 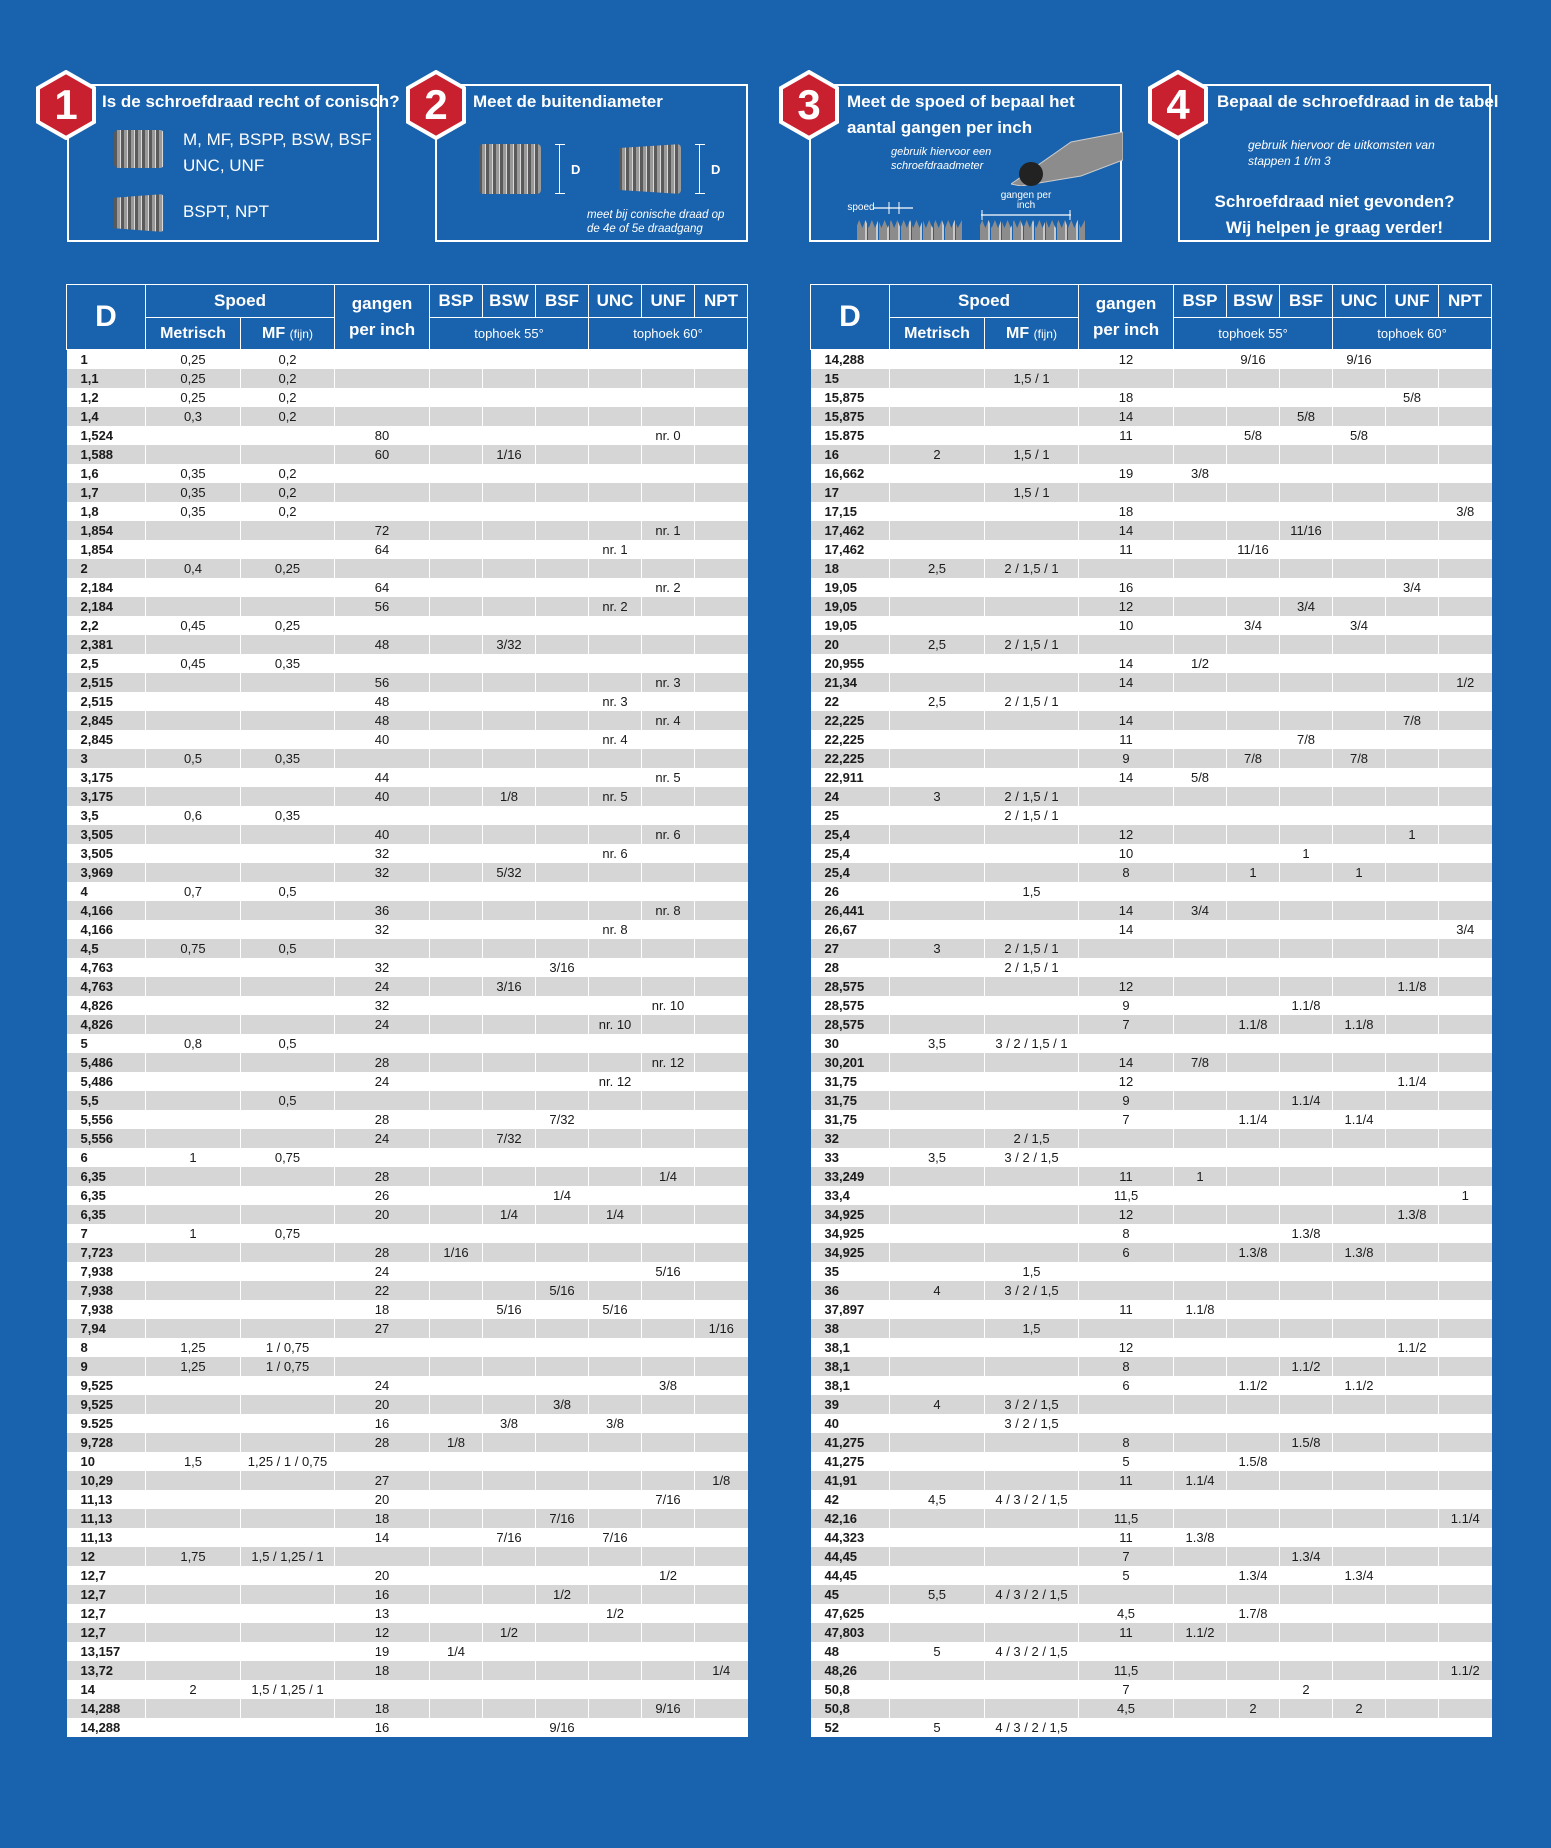 I want to click on table-row: 15,875 14 5/8, so click(x=1151, y=416).